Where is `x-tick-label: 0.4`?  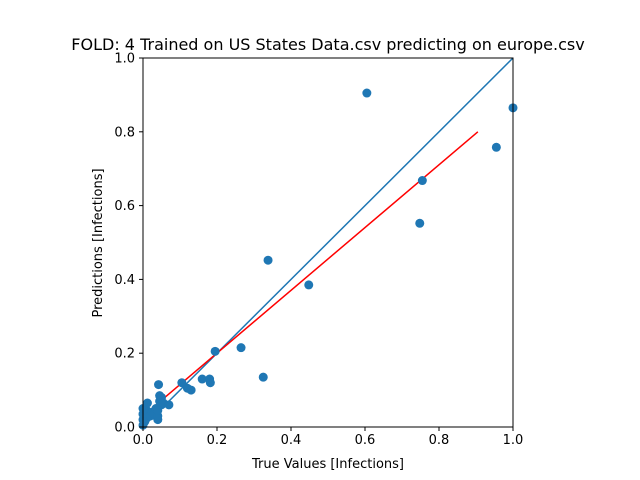
x-tick-label: 0.4 is located at coordinates (291, 440).